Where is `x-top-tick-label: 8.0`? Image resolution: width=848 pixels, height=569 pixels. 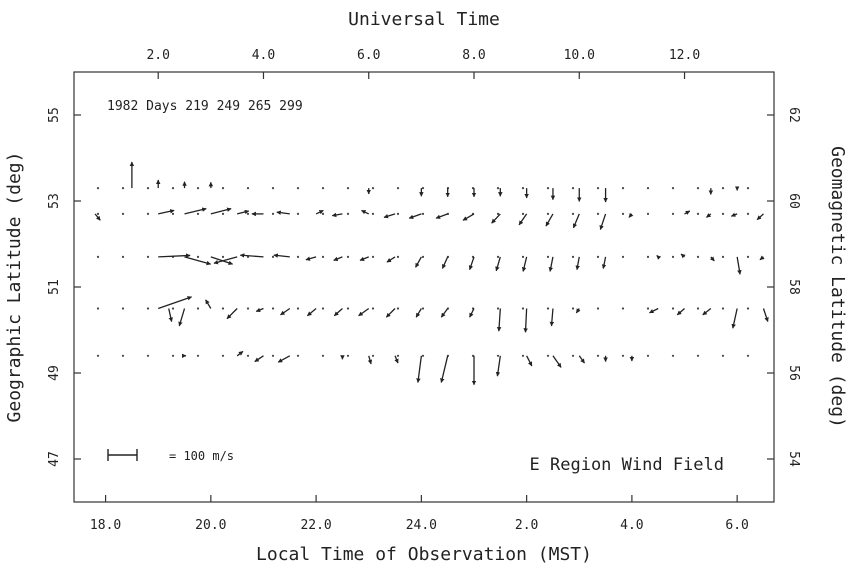 x-top-tick-label: 8.0 is located at coordinates (473, 55).